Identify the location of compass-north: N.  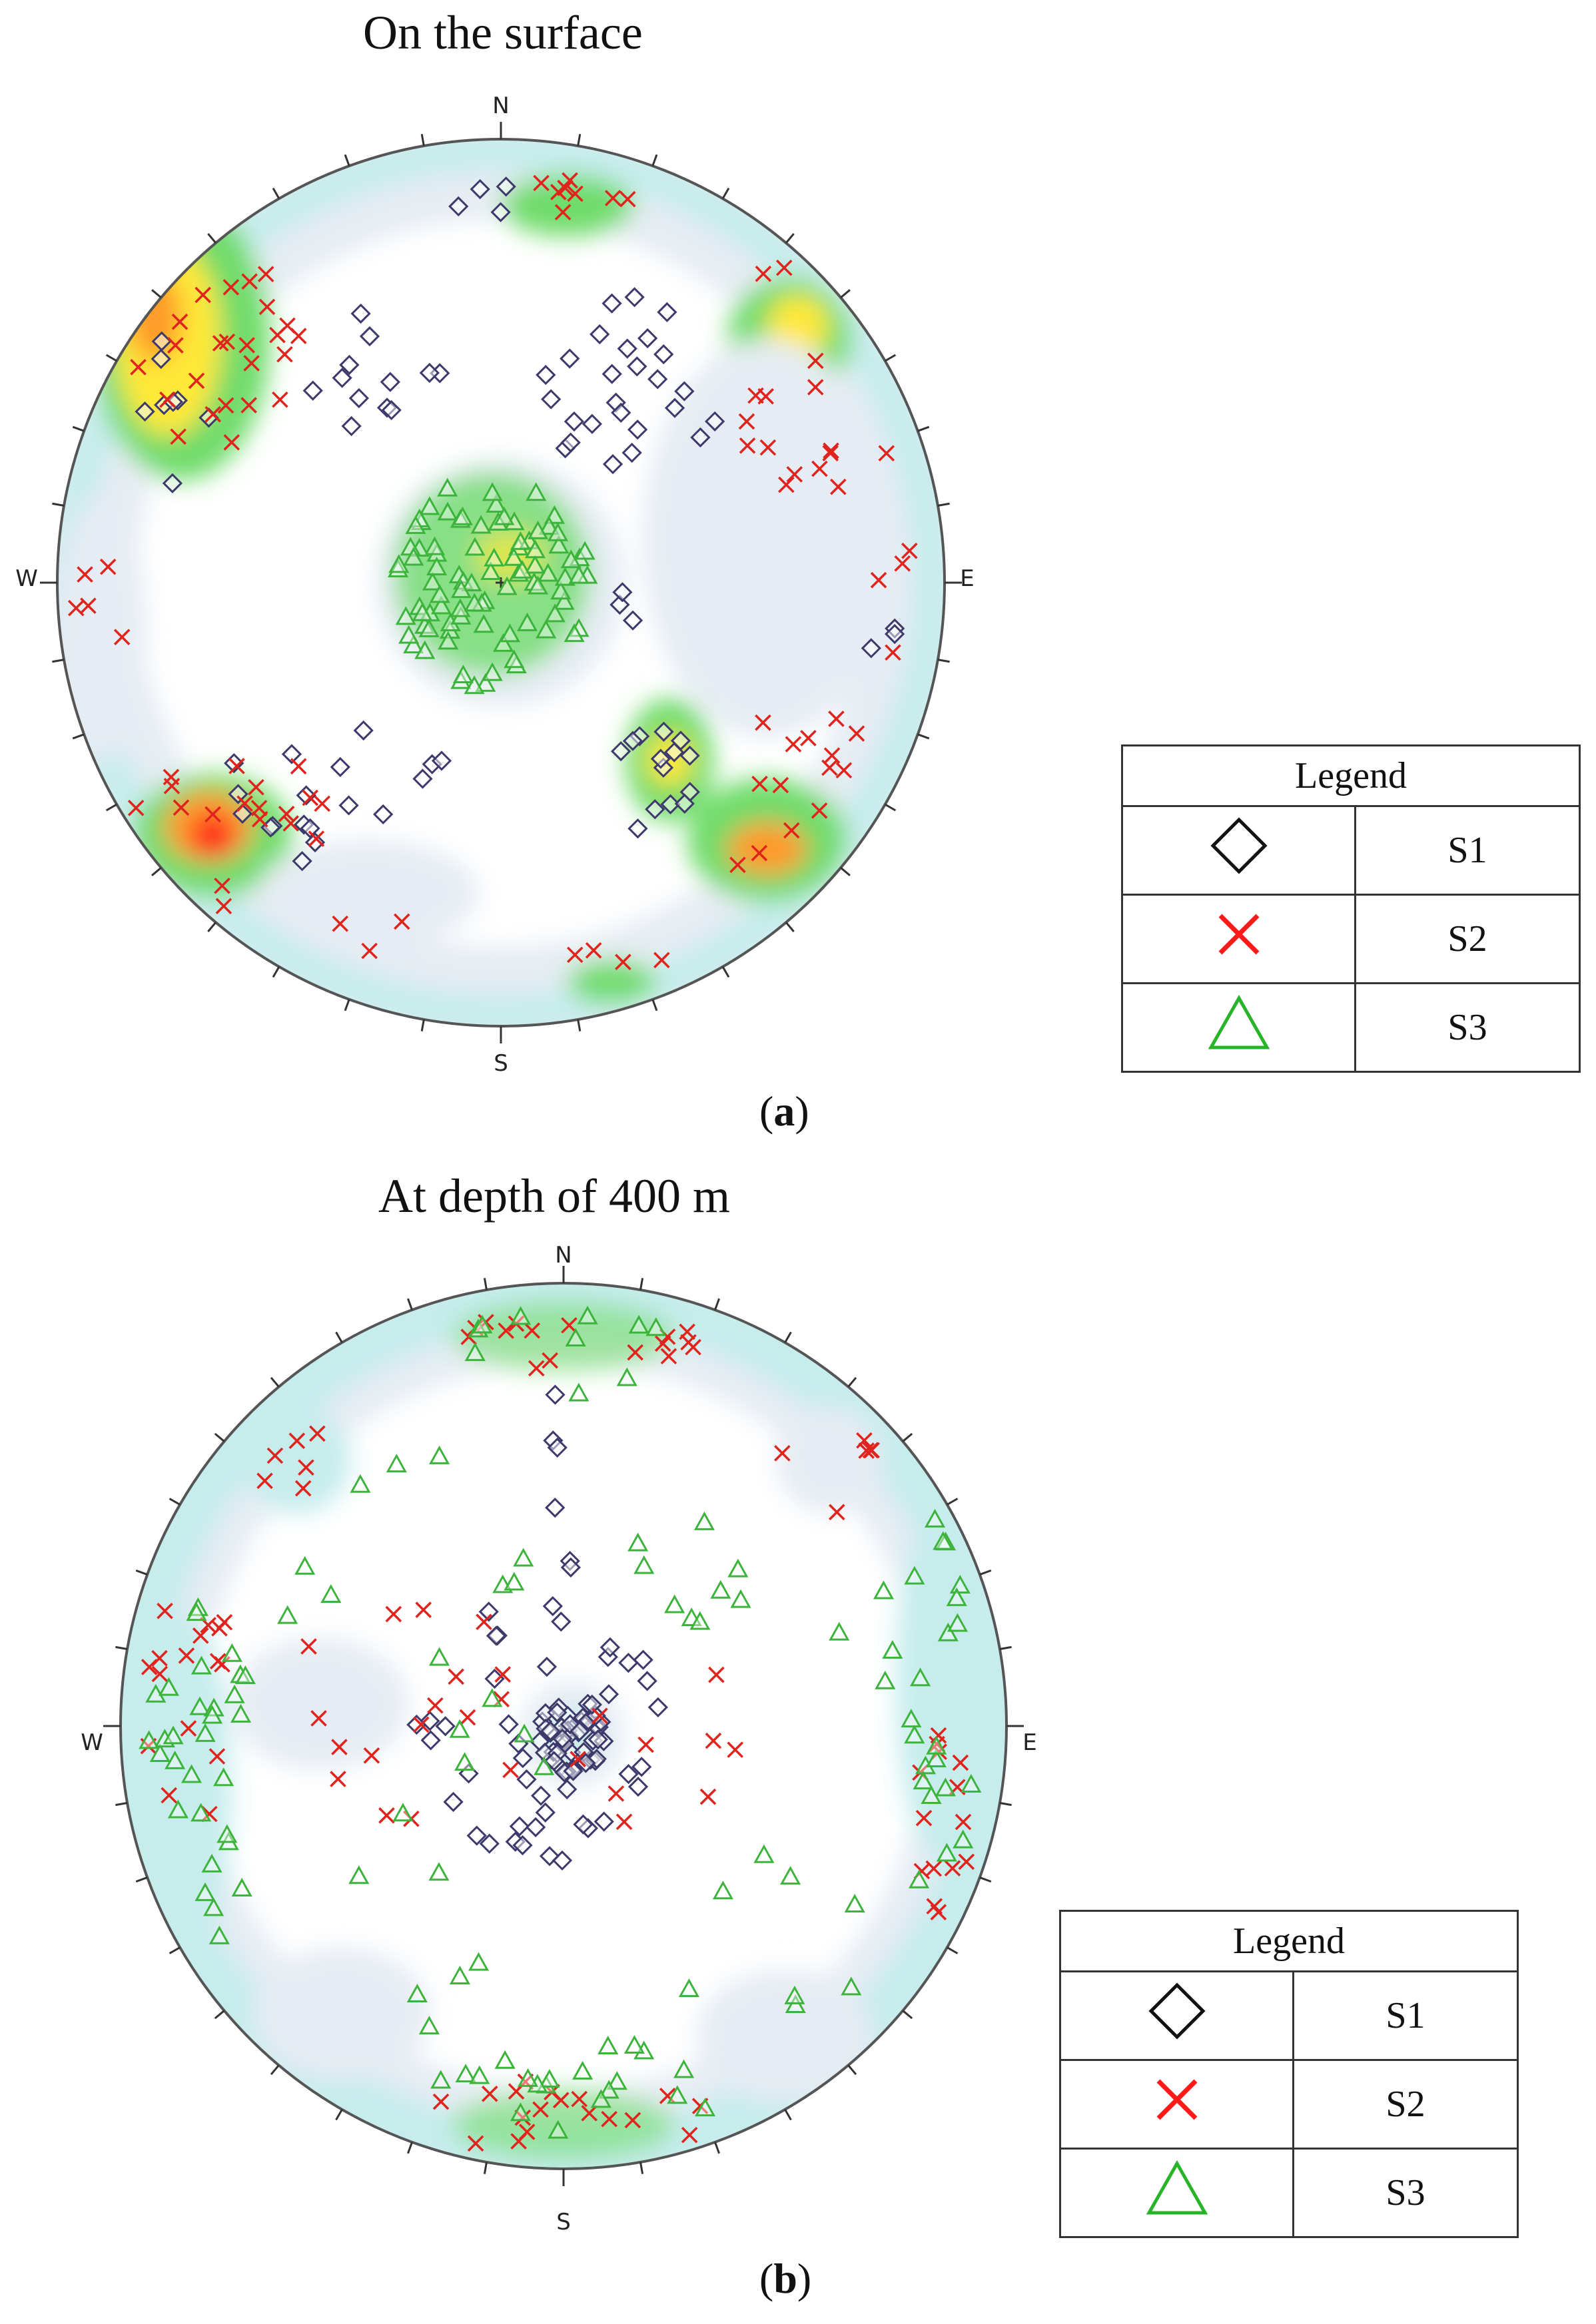
(500, 106).